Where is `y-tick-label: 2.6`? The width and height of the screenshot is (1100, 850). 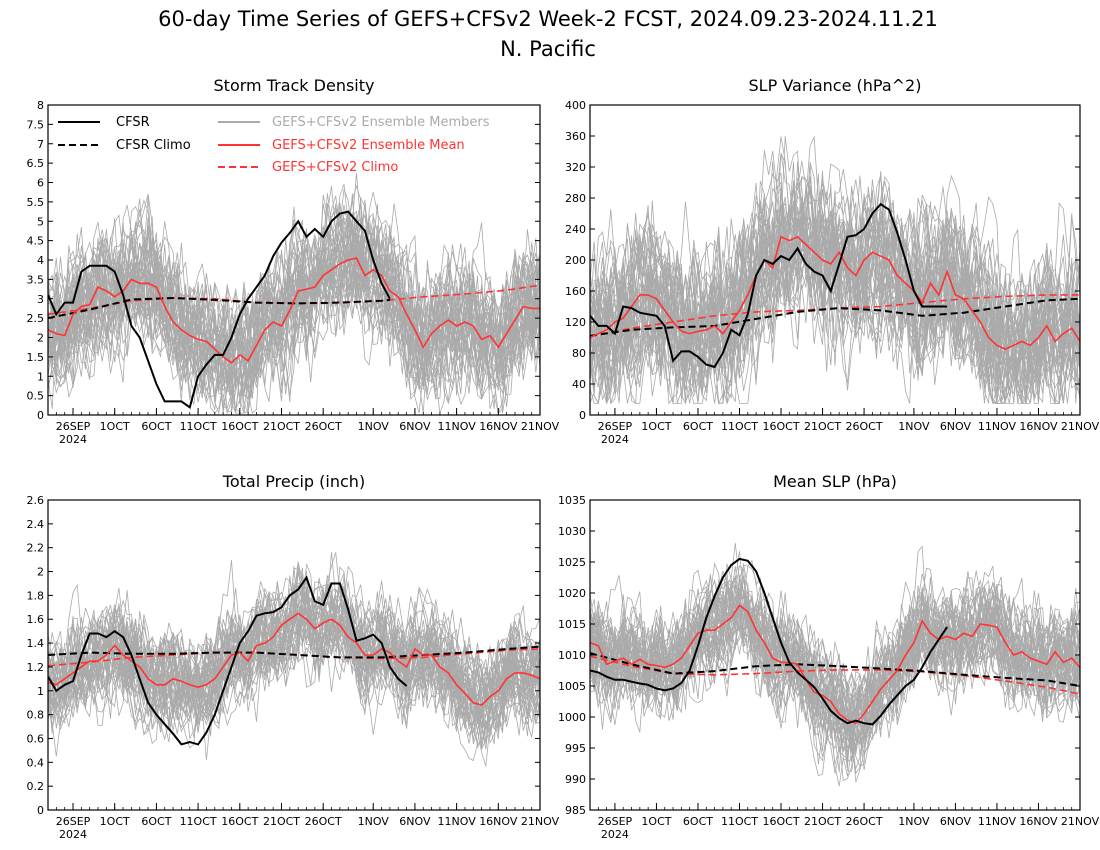 y-tick-label: 2.6 is located at coordinates (36, 500).